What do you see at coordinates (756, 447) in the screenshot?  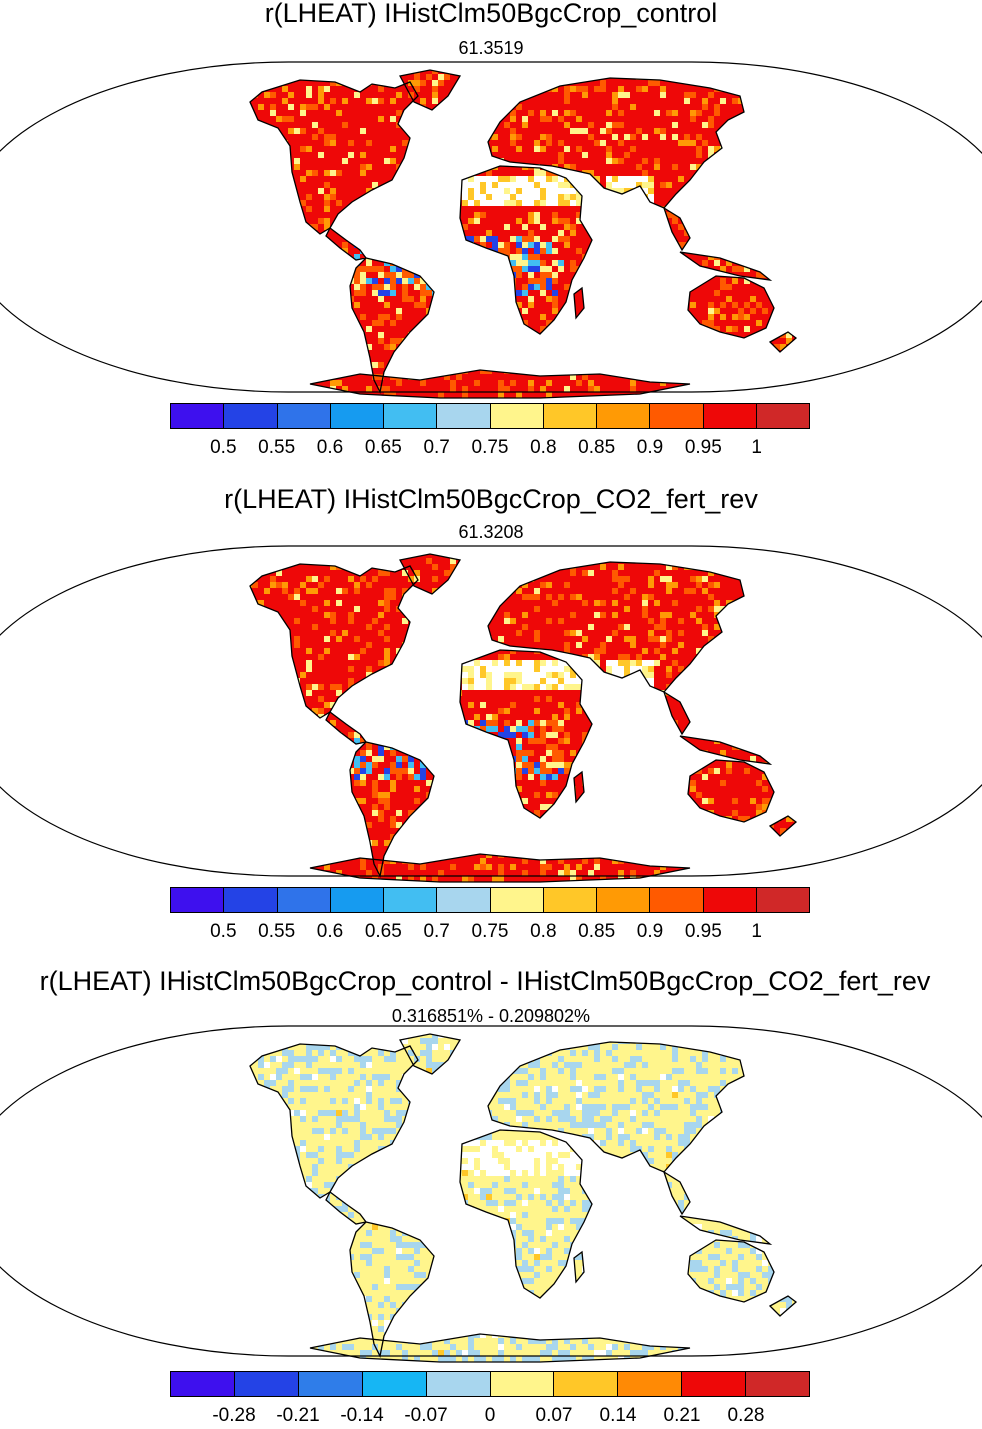 I see `colorbar-tick-label: 1` at bounding box center [756, 447].